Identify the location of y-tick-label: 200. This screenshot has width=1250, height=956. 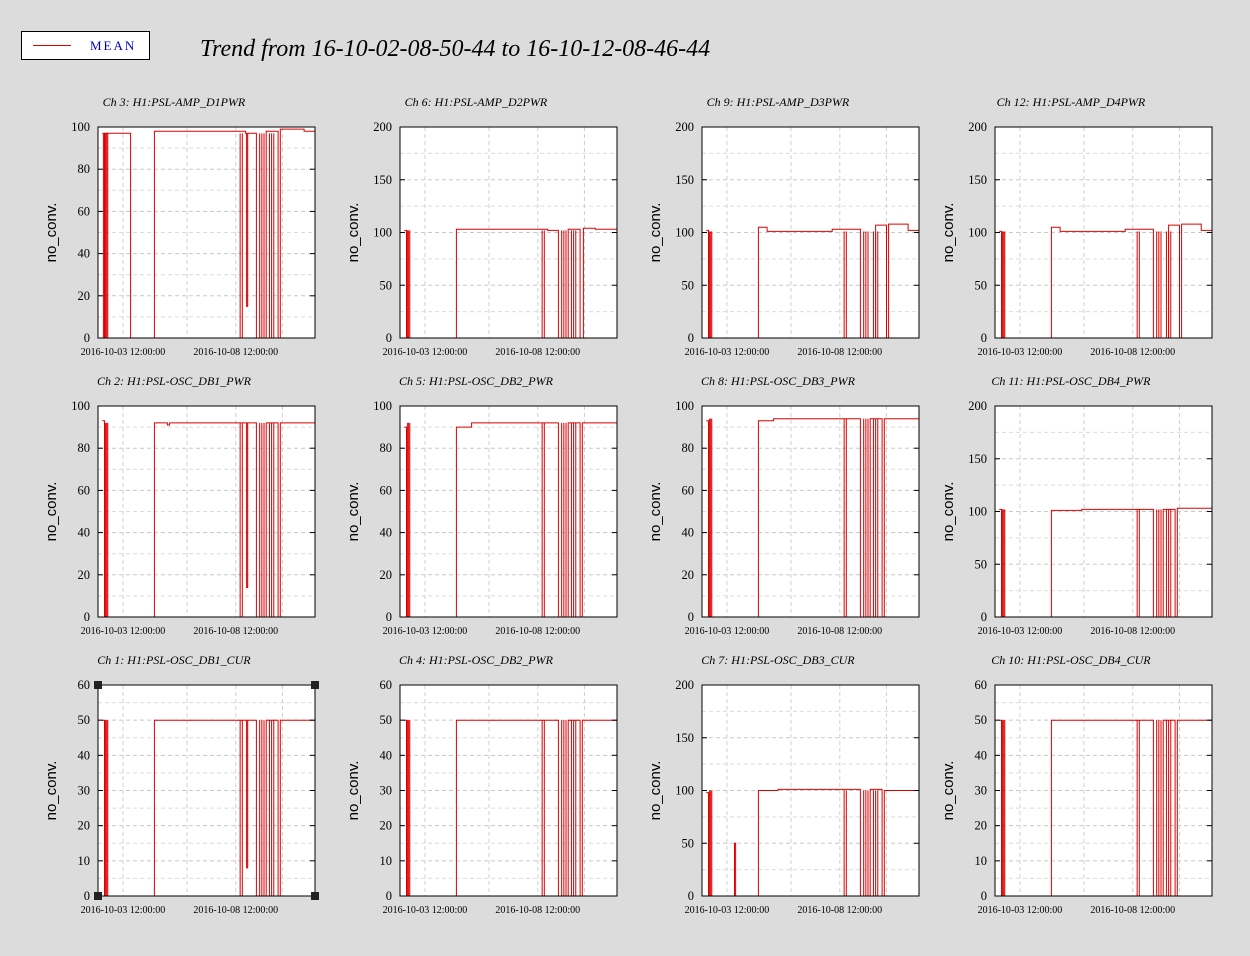
(684, 685).